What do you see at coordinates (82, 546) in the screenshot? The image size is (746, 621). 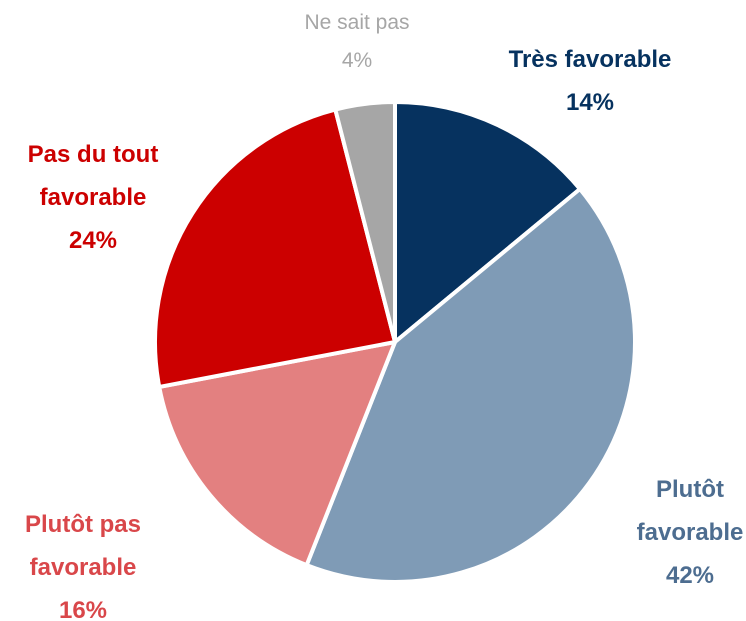 I see `category-label: Plutôt pas favorable` at bounding box center [82, 546].